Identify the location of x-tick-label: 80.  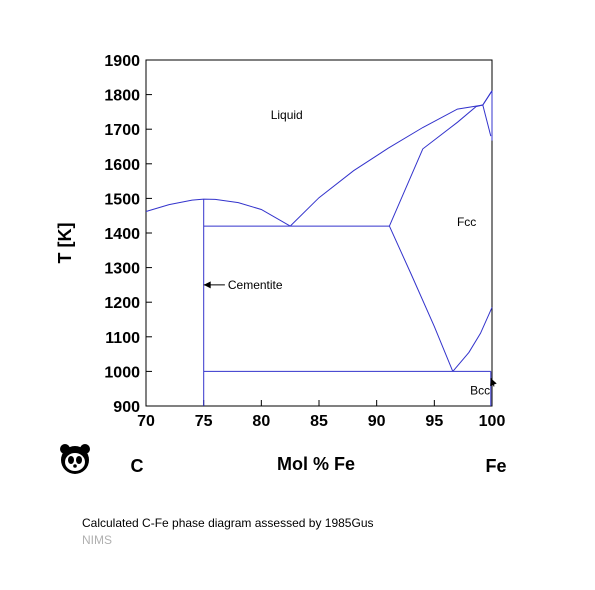
(261, 421).